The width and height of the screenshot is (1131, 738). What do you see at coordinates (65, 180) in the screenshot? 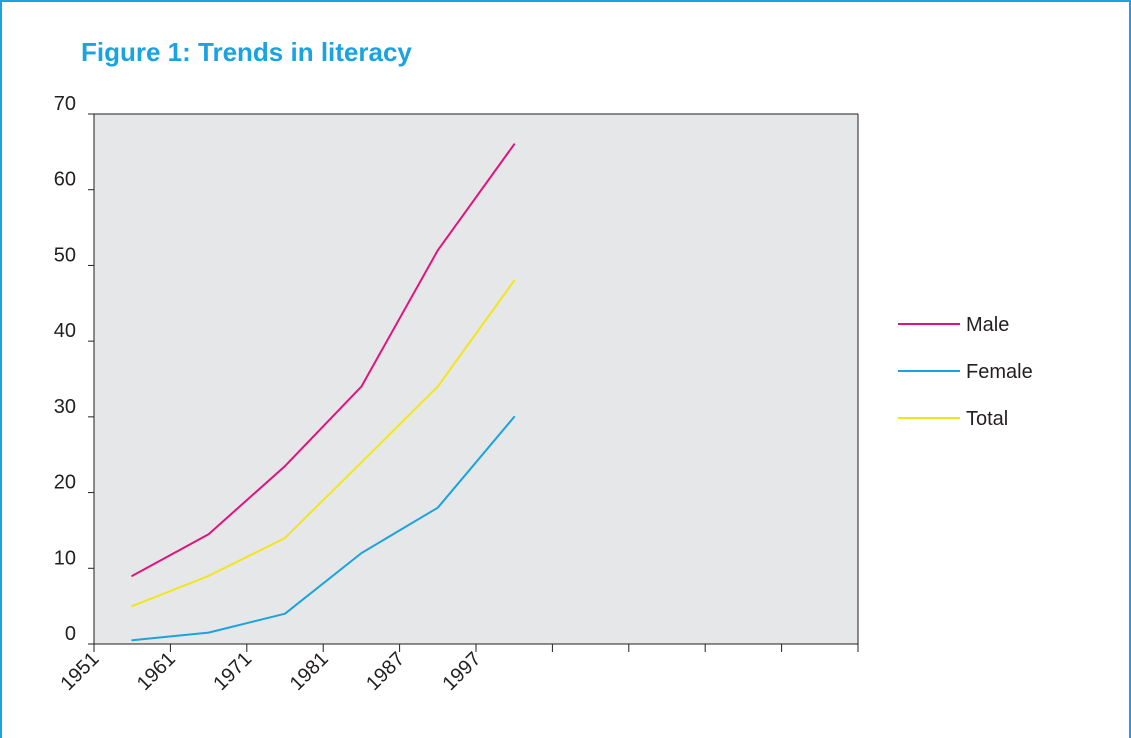
I see `y-tick-label: 60` at bounding box center [65, 180].